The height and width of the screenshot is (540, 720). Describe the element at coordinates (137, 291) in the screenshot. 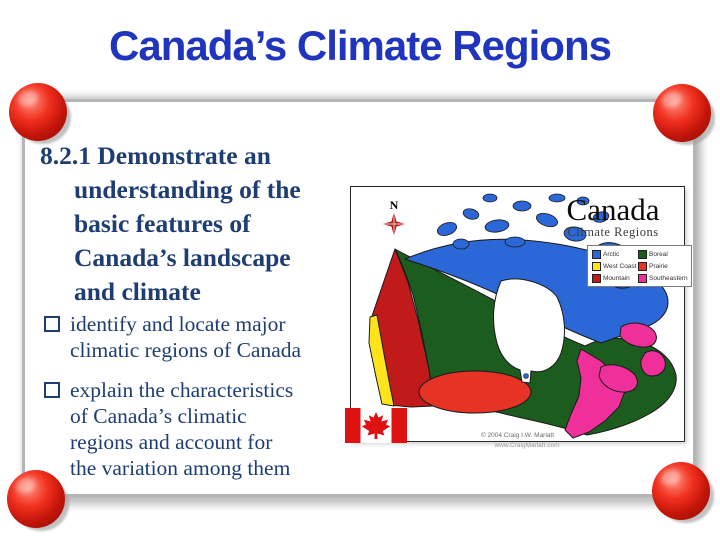

I see `objective-line: and climate` at that location.